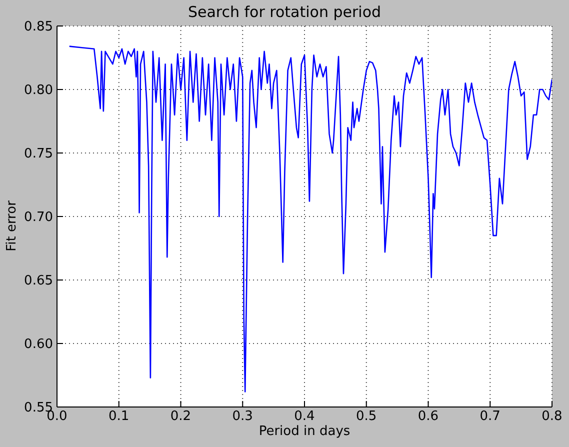  Describe the element at coordinates (428, 416) in the screenshot. I see `x-tick-label: 0.6` at that location.